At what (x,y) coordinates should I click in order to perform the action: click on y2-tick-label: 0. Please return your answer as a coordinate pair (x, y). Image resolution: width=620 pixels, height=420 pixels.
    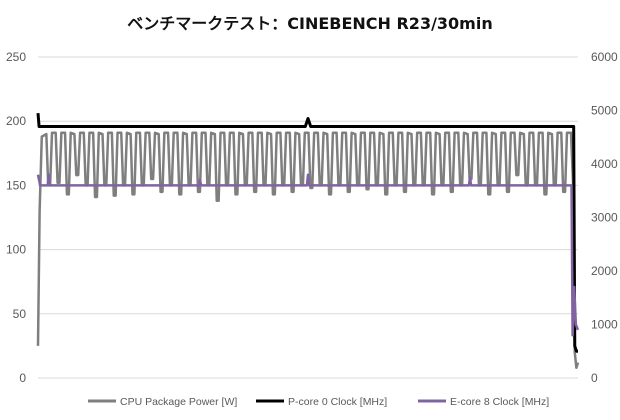
    Looking at the image, I should click on (594, 378).